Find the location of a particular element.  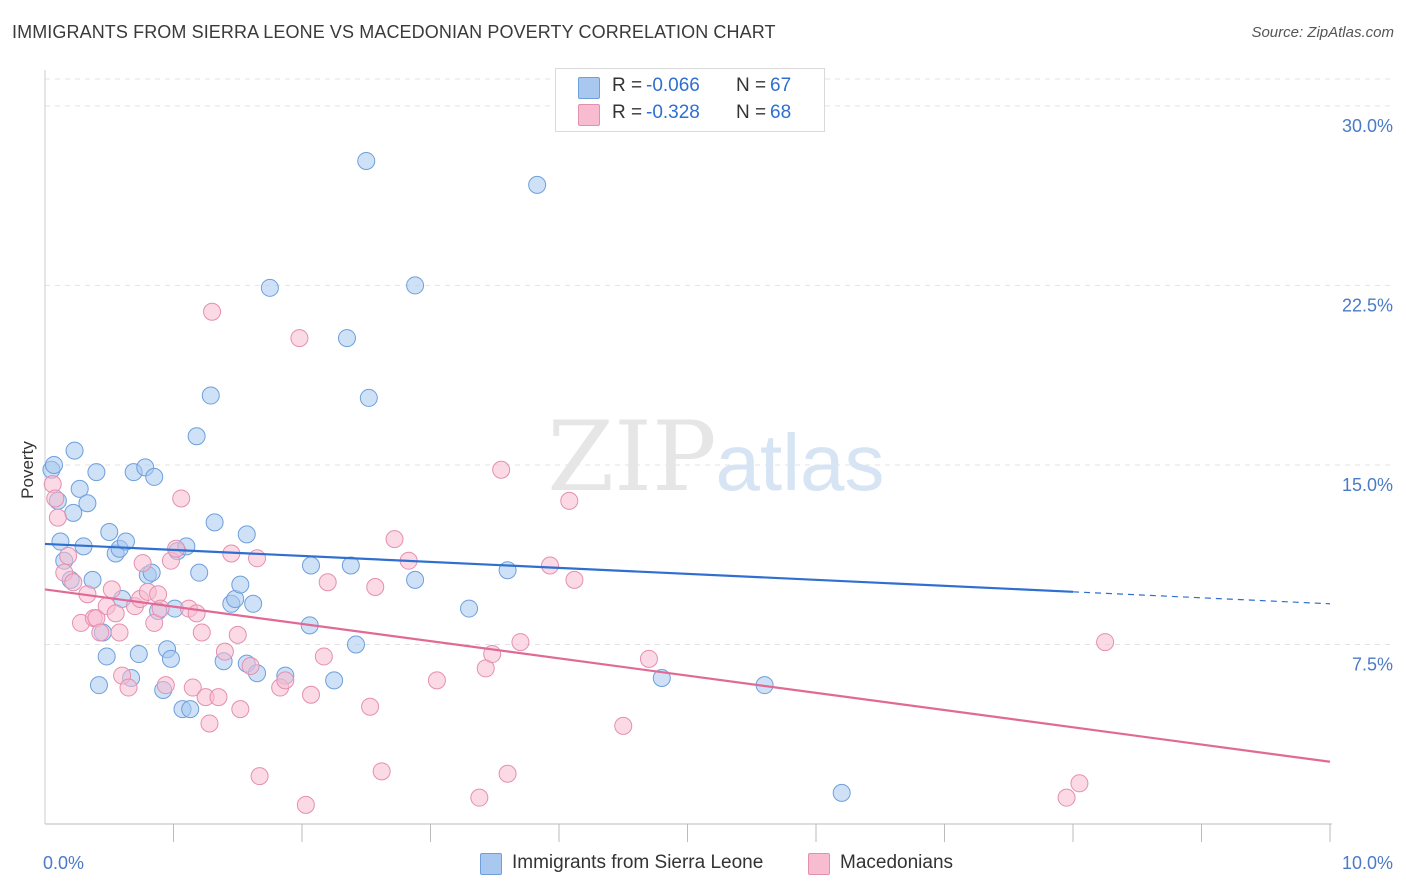

y-tick-label: 15.0% is located at coordinates (1367, 485).